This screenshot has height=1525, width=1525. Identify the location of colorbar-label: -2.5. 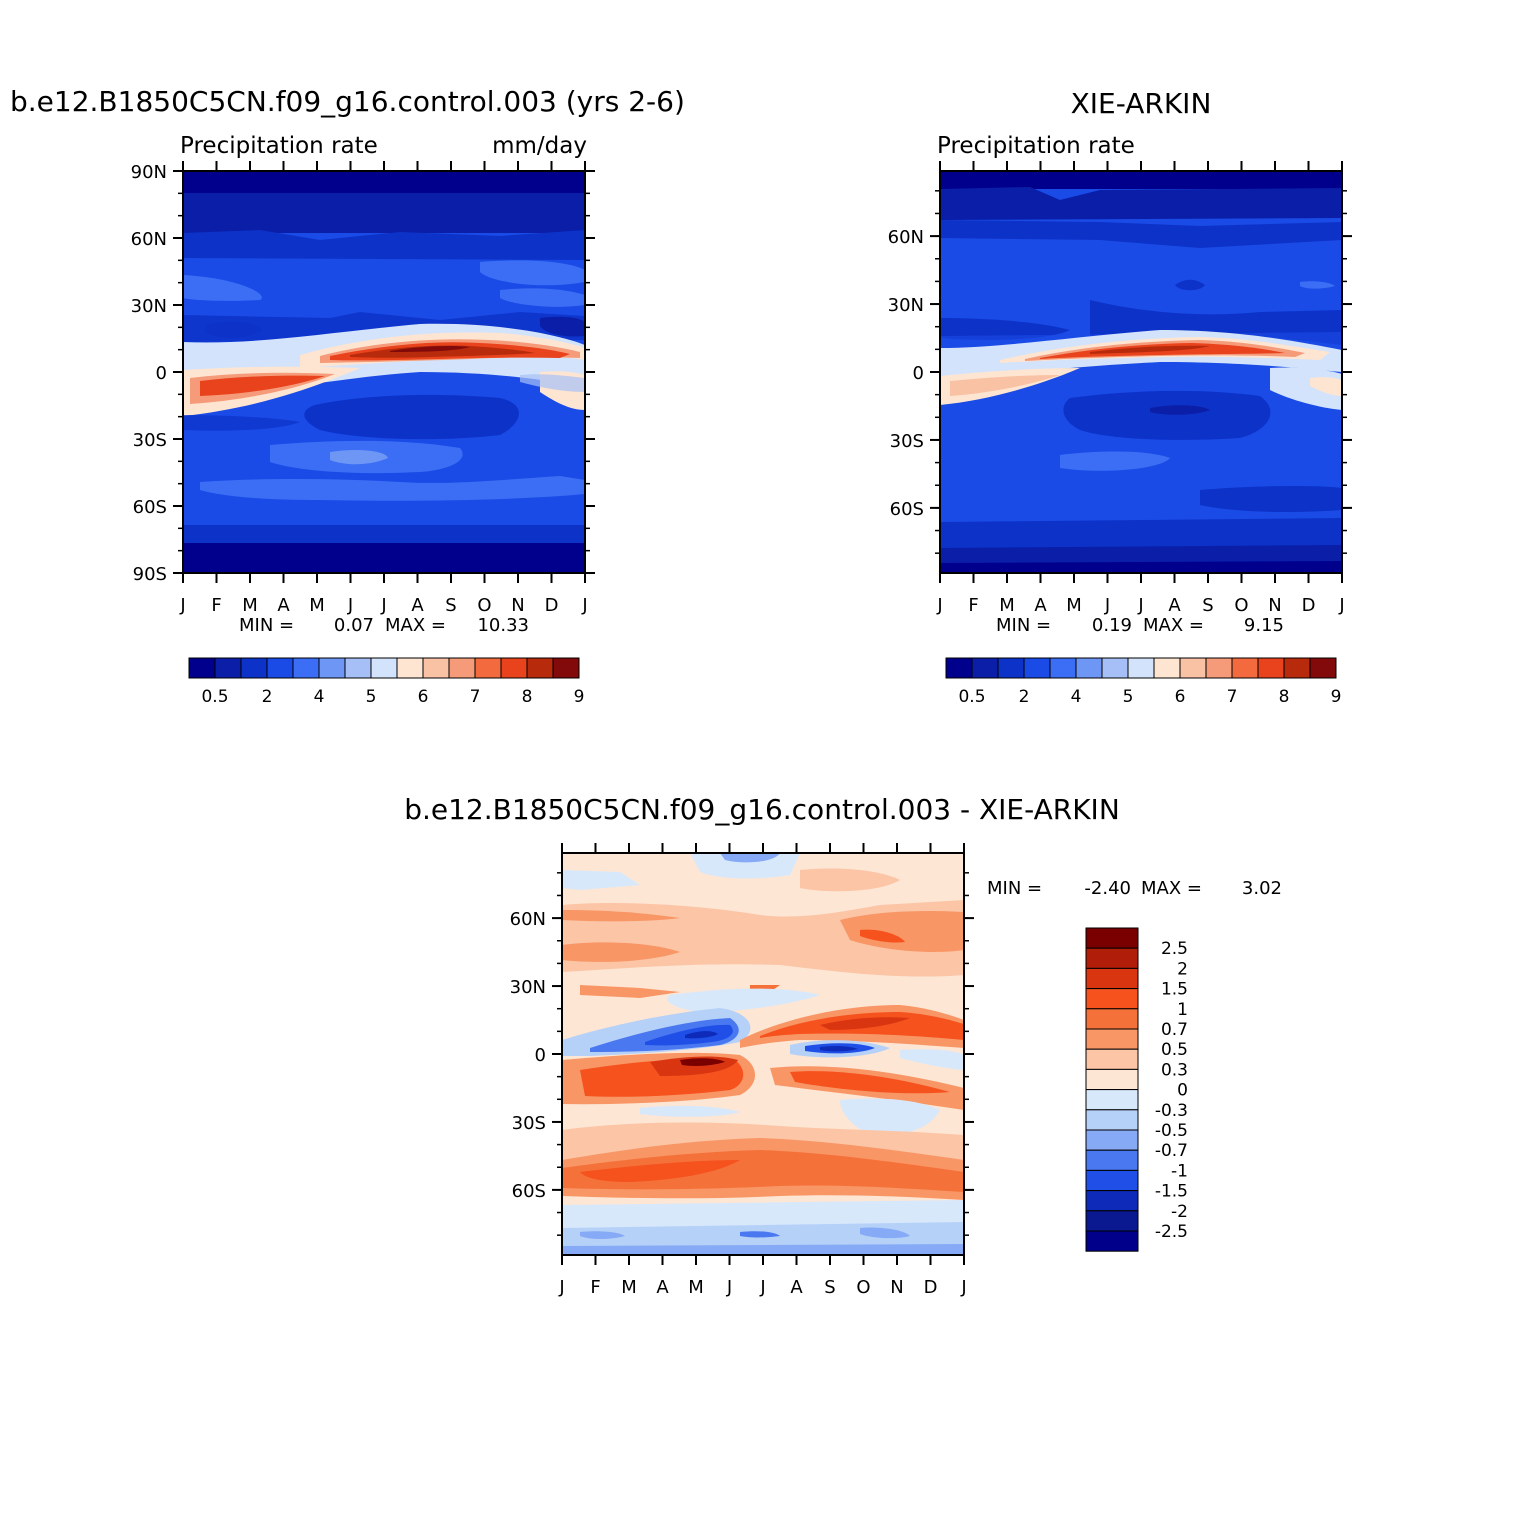
(1171, 1232).